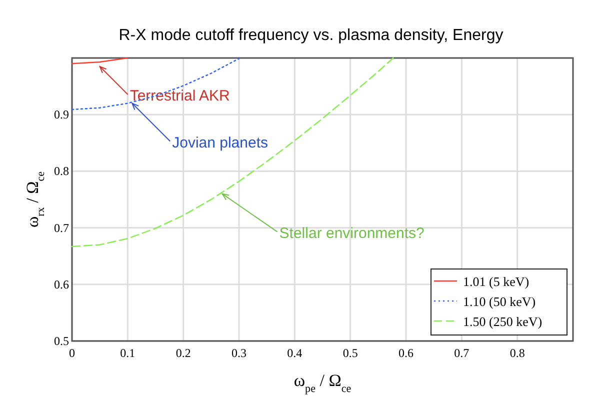 This screenshot has height=407, width=606. What do you see at coordinates (517, 353) in the screenshot?
I see `x-tick-label: 0.8` at bounding box center [517, 353].